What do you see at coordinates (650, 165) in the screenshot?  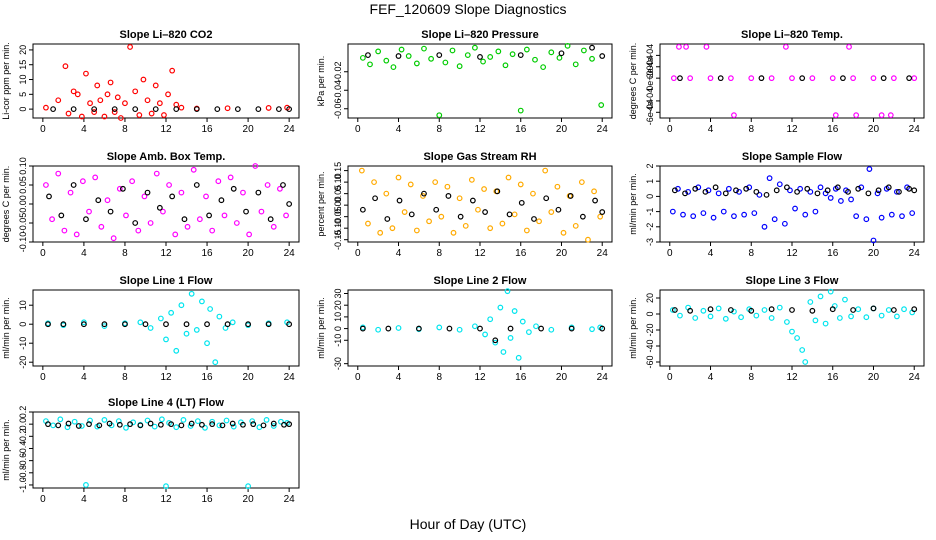 I see `y-tick-label: 2` at bounding box center [650, 165].